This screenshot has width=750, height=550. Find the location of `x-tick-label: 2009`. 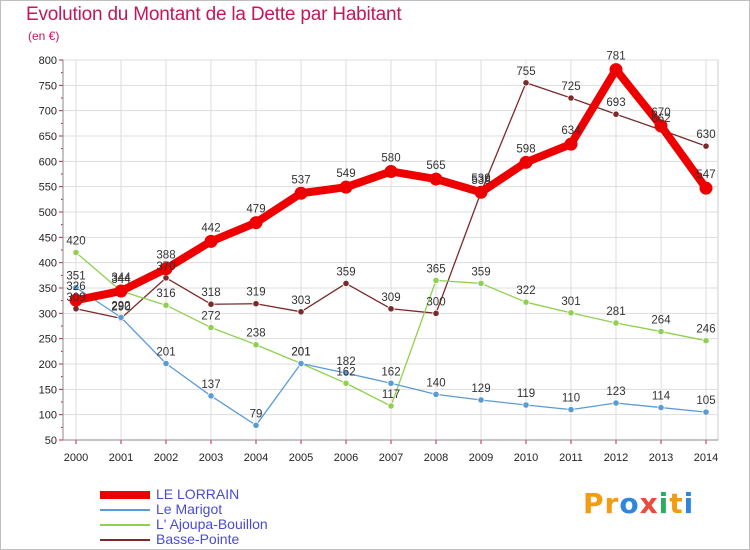

x-tick-label: 2009 is located at coordinates (481, 458).